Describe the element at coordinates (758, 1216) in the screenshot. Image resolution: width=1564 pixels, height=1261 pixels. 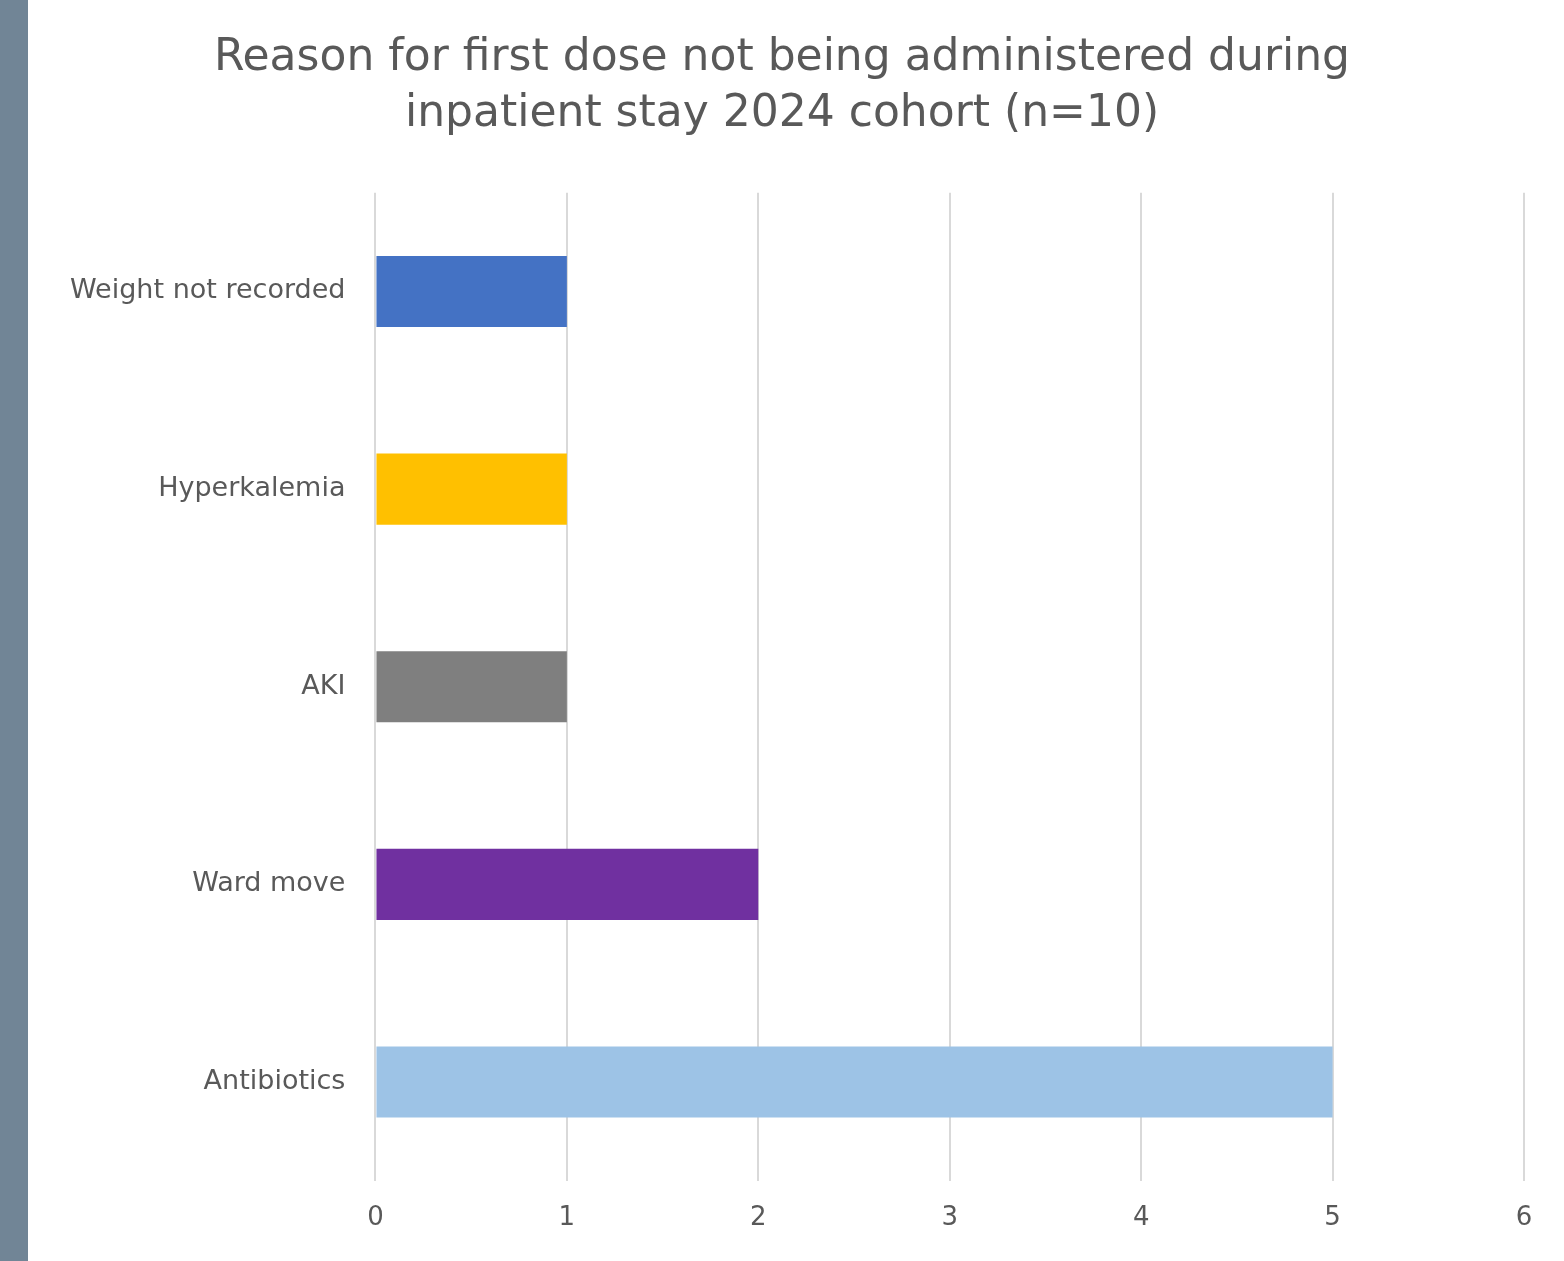
I see `x-tick-label: 2` at that location.